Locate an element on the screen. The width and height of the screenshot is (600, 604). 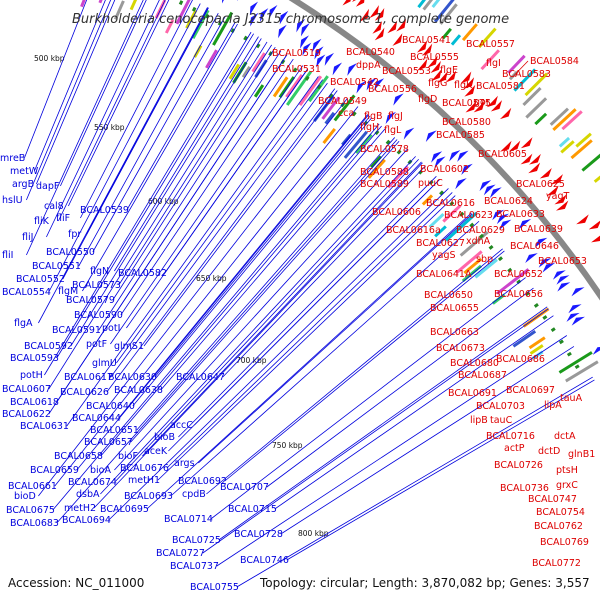
gene-label: BCAL0539 is located at coordinates (104, 210).